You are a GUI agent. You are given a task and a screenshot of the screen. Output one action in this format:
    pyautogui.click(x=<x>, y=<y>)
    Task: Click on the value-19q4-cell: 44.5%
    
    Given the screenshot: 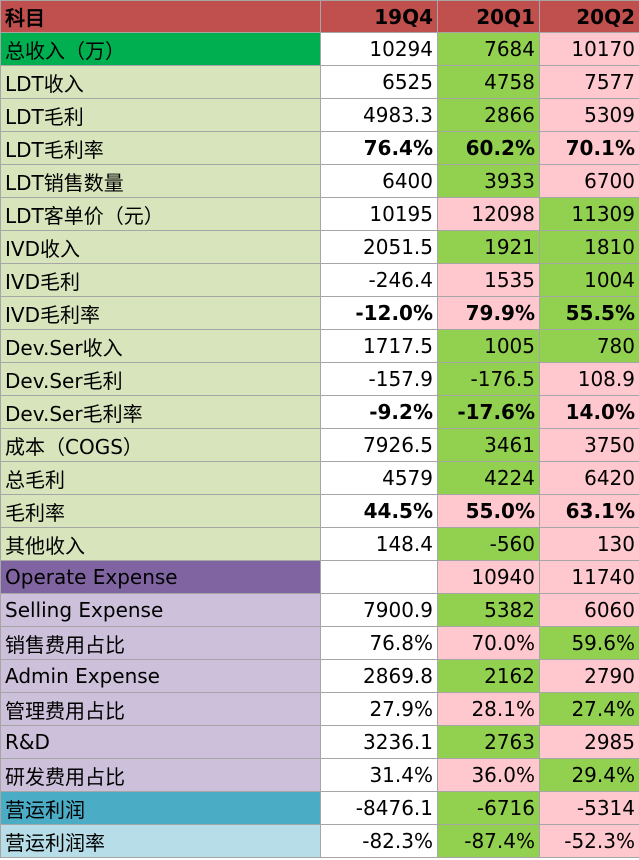 What is the action you would take?
    pyautogui.click(x=379, y=511)
    